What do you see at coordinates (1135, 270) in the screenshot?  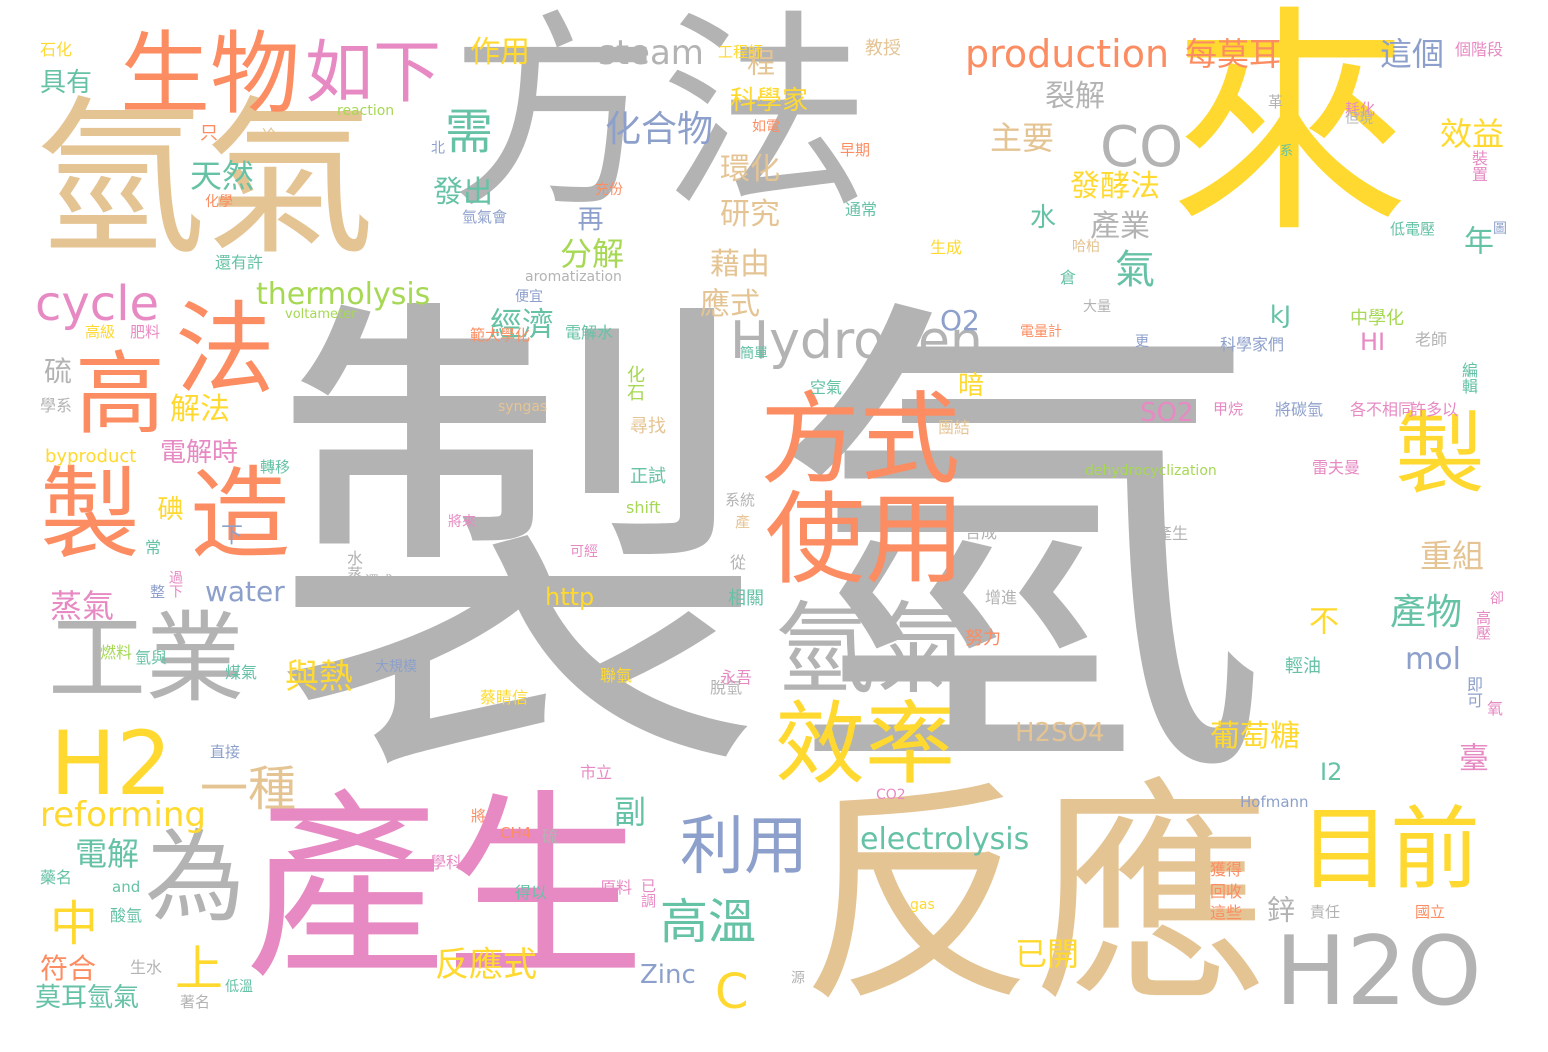 I see `cloud-word: 氣` at bounding box center [1135, 270].